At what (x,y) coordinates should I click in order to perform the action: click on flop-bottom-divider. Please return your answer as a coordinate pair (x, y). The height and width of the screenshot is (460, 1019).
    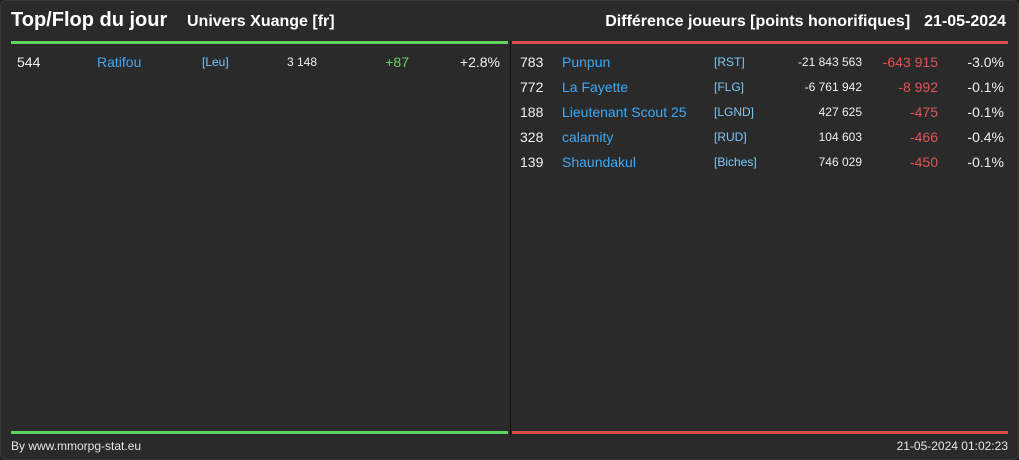
    Looking at the image, I should click on (760, 432).